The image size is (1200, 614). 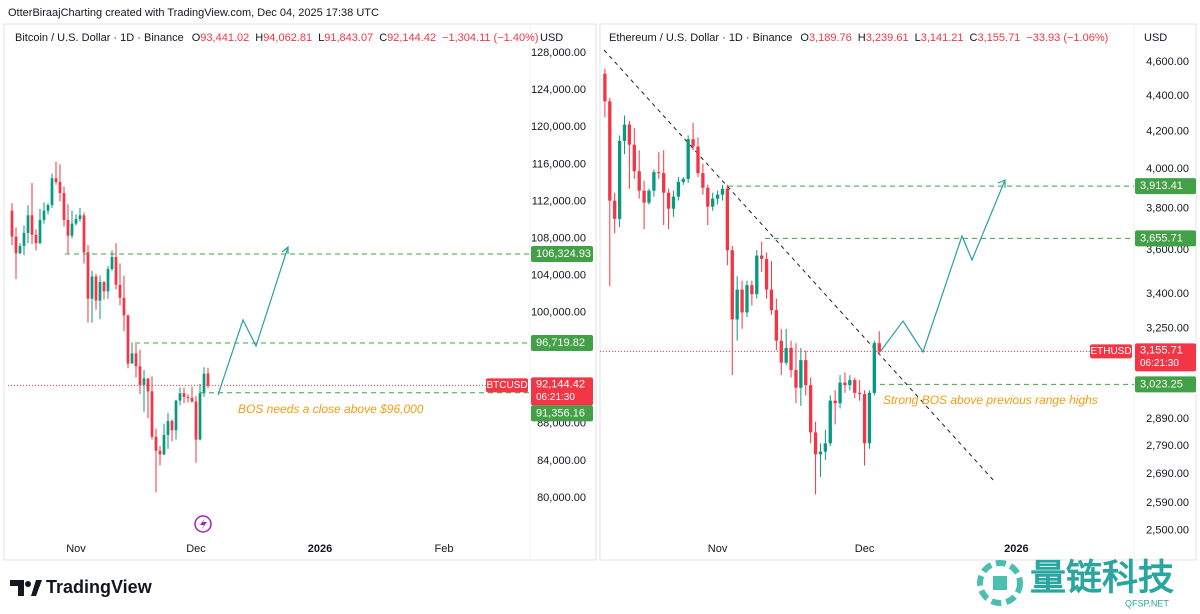 What do you see at coordinates (444, 549) in the screenshot?
I see `x-tick-label: Feb` at bounding box center [444, 549].